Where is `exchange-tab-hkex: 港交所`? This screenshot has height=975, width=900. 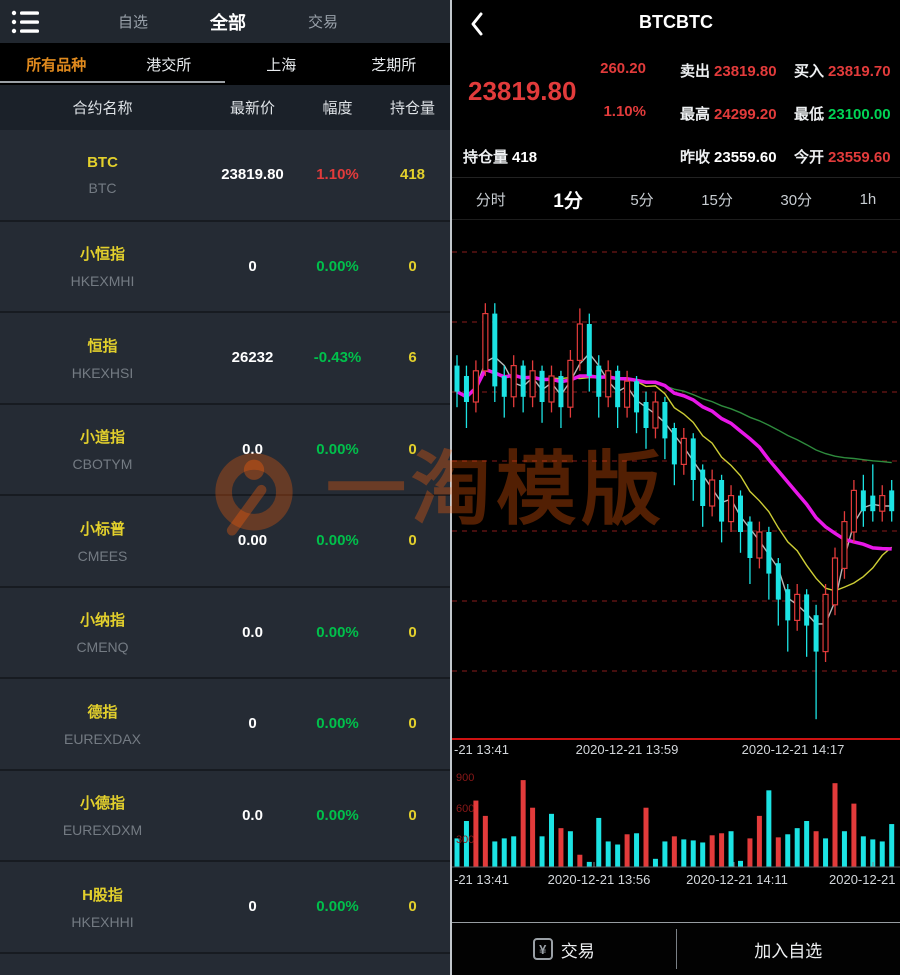 exchange-tab-hkex: 港交所 is located at coordinates (169, 65).